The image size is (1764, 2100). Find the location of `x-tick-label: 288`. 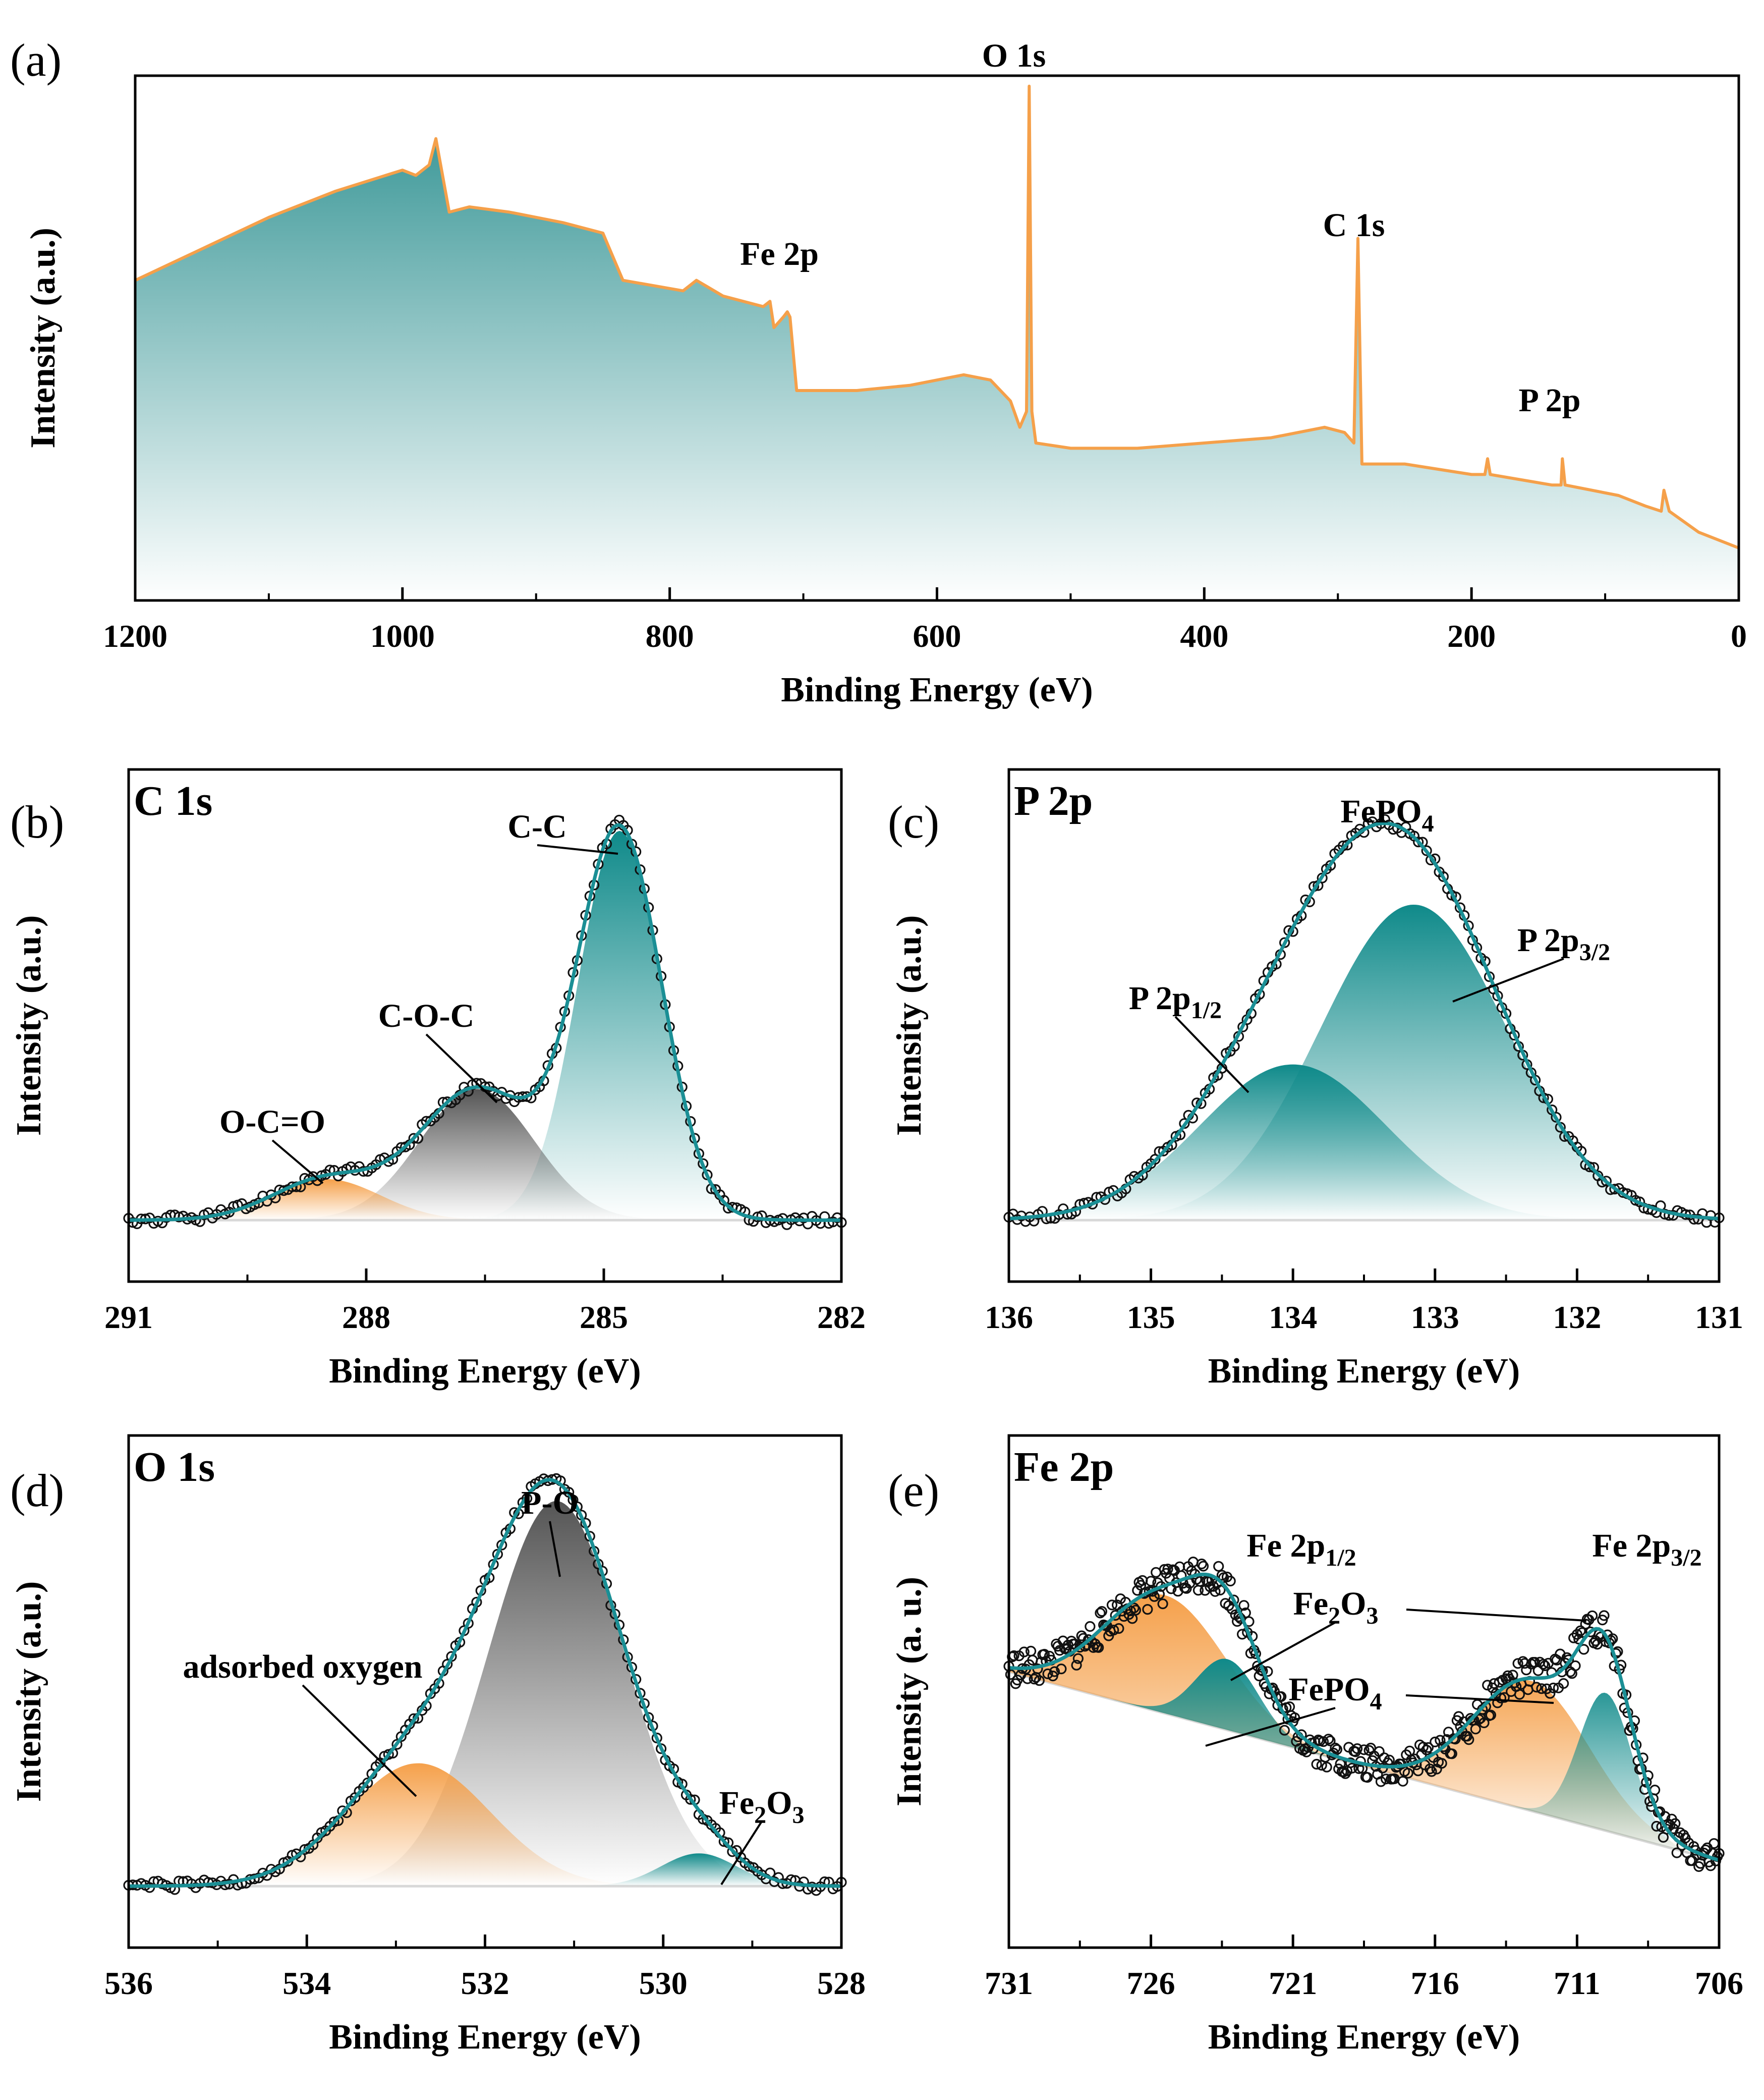

x-tick-label: 288 is located at coordinates (366, 1317).